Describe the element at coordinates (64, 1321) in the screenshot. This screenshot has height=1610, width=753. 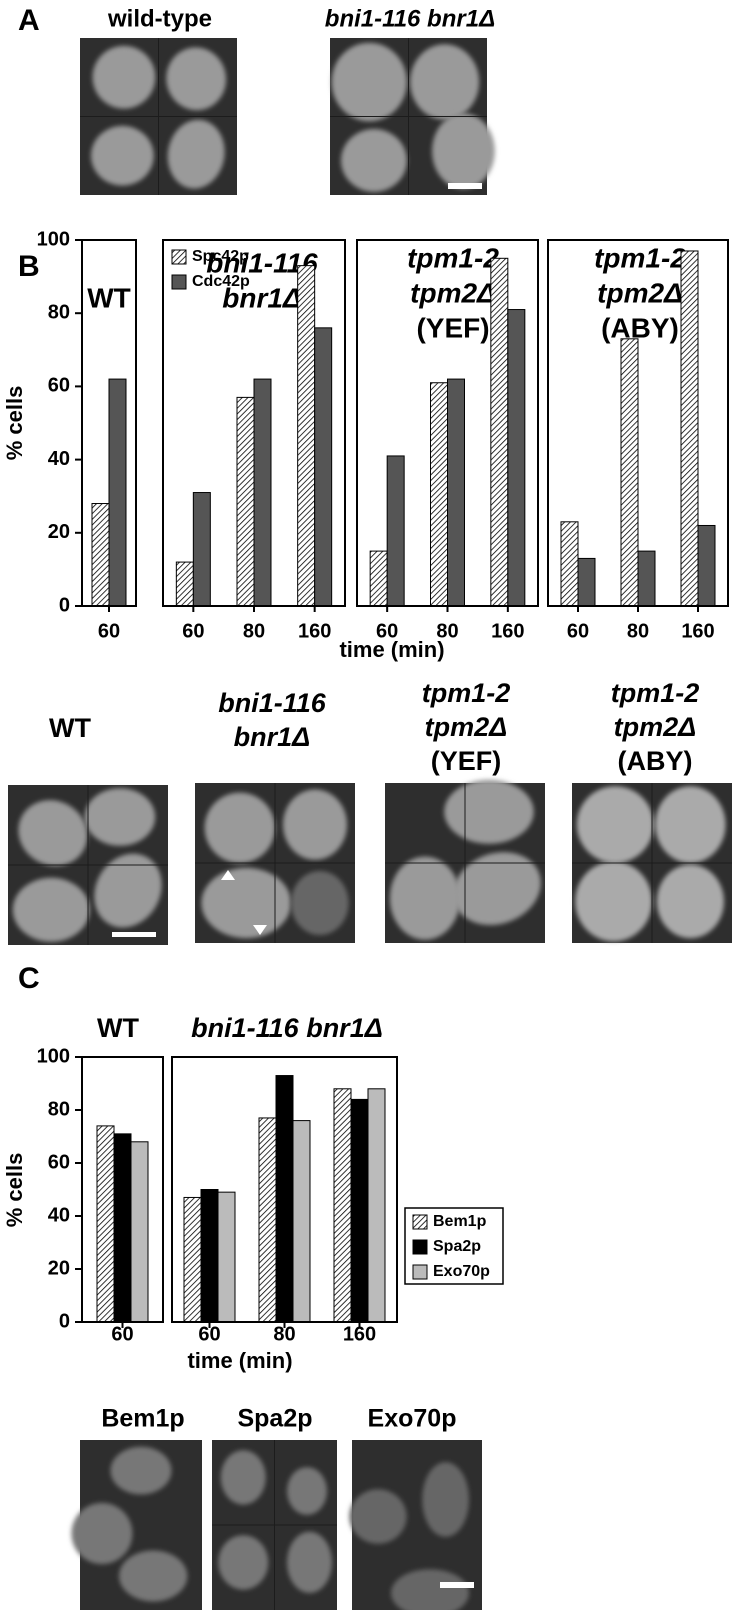
I see `y-tick-label: 0` at that location.